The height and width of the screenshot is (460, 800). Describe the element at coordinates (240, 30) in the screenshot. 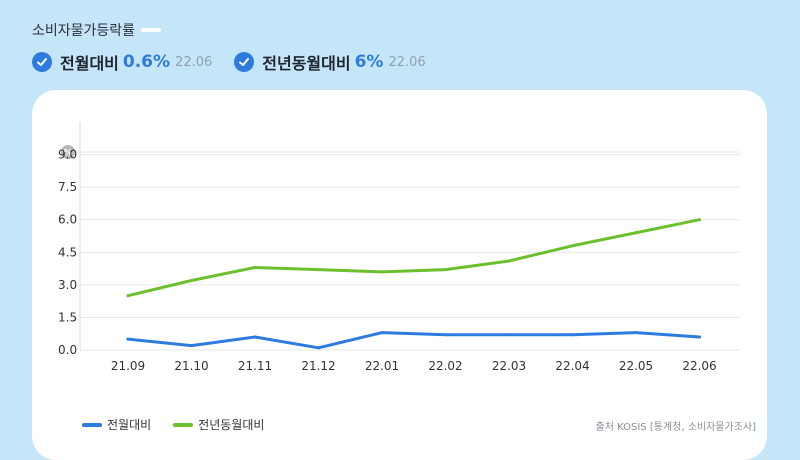

I see `chart-title-row: 소비자물가등락률` at that location.